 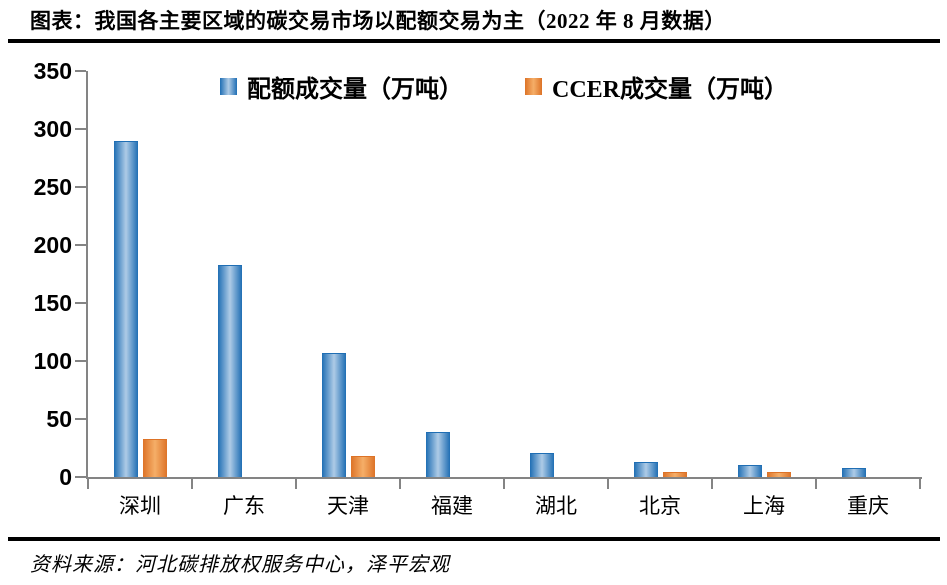 I want to click on chart-title: 图表：我国各主要区域的碳交易市场以配额交易为主（2022 年 8 月数据）, so click(x=378, y=21).